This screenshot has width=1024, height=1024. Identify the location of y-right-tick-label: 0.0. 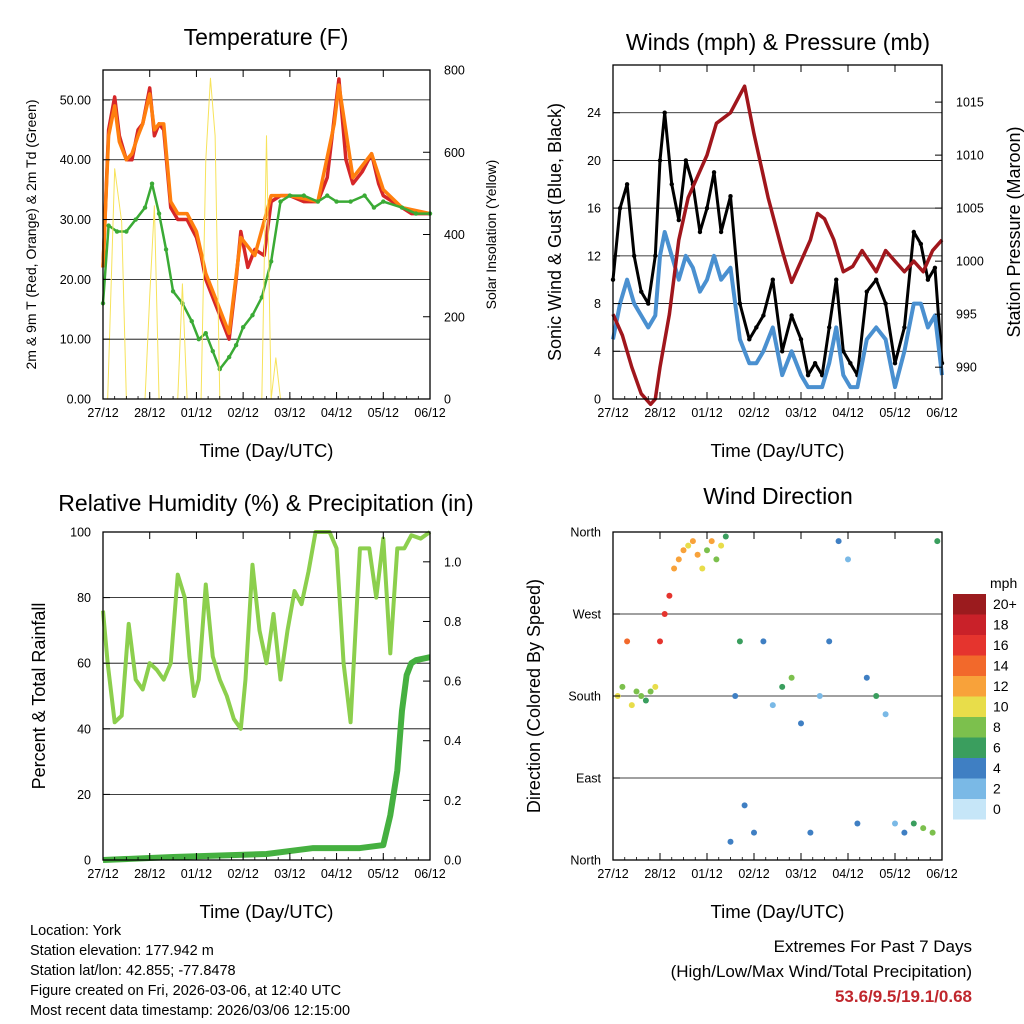
(452, 861).